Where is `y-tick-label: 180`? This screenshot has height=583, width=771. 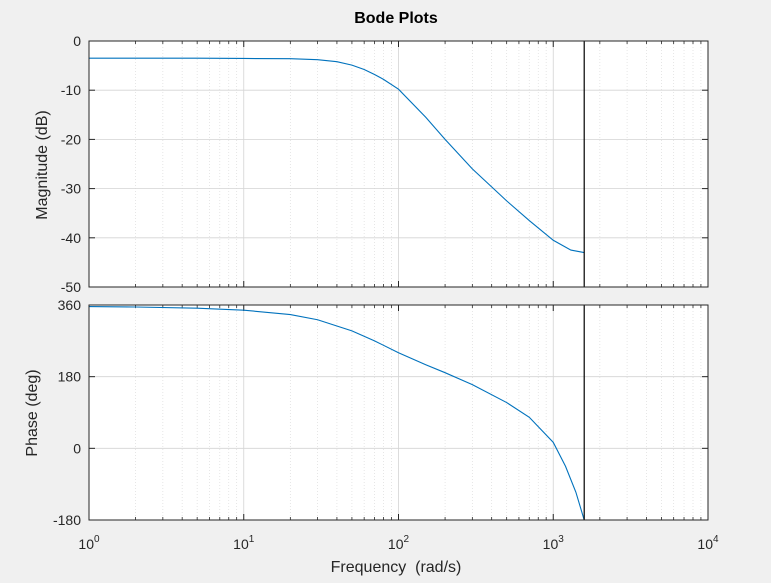 y-tick-label: 180 is located at coordinates (70, 377).